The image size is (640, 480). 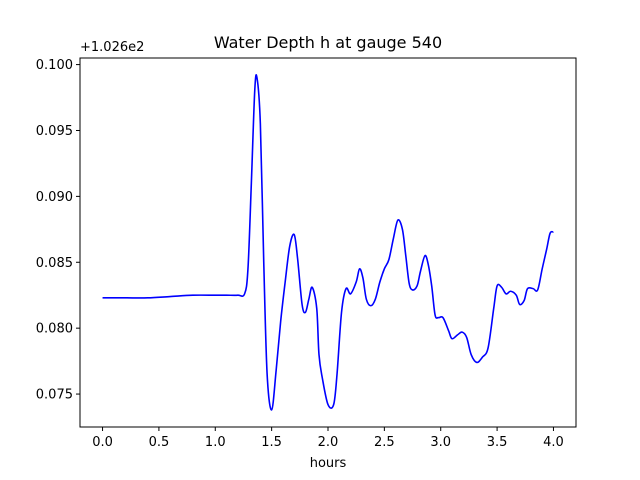 I want to click on y-tick-label: 0.085, so click(x=54, y=263).